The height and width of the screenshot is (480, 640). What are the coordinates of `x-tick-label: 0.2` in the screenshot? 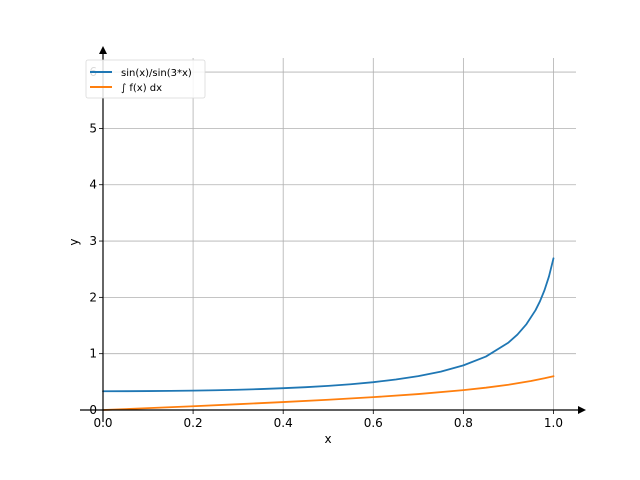 It's located at (193, 423).